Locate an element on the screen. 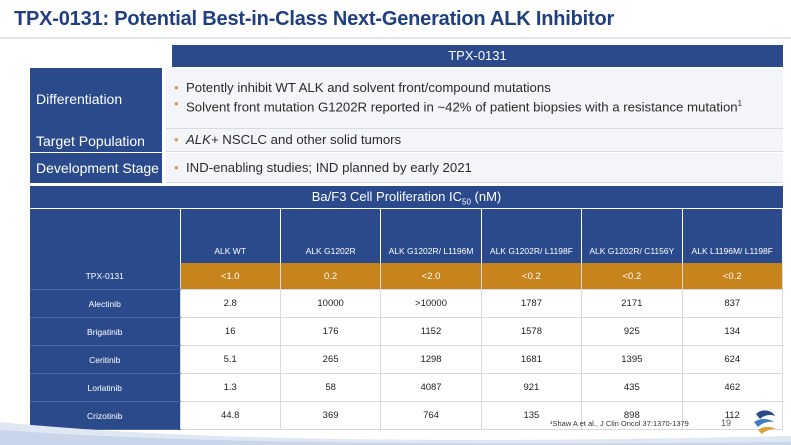  ic50-value-cell: 134 is located at coordinates (733, 331).